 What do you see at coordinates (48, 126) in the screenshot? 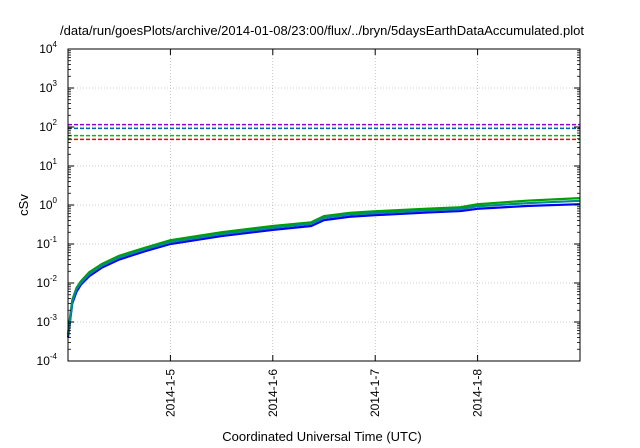
I see `y-tick-label: 10²` at bounding box center [48, 126].